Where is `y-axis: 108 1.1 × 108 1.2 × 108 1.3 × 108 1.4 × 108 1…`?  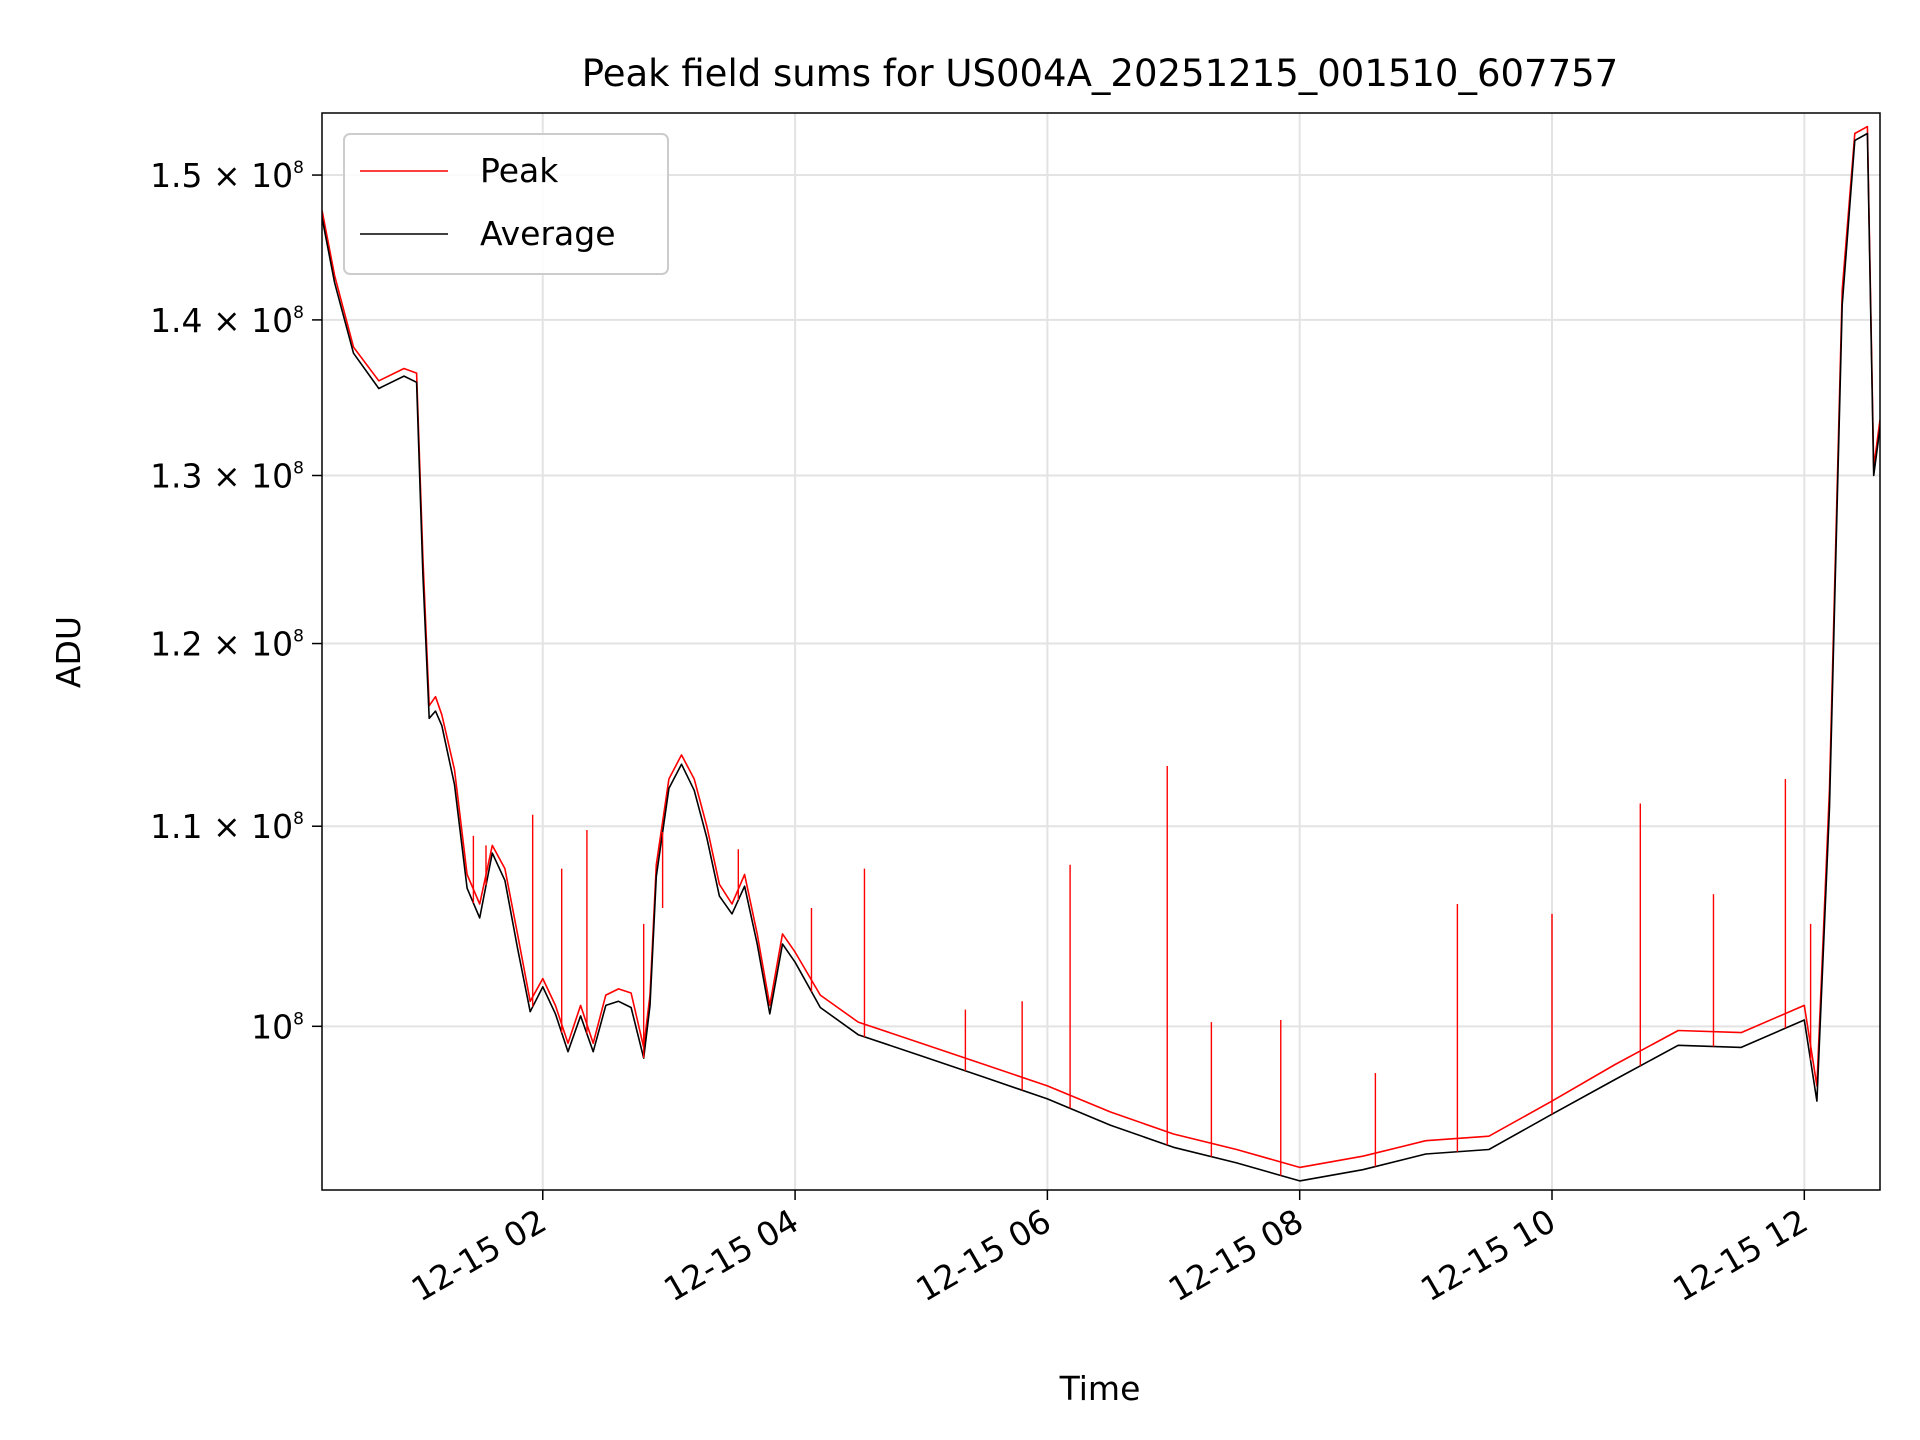 y-axis: 108 1.1 × 108 1.2 × 108 1.3 × 108 1.4 × 108 1… is located at coordinates (236, 601).